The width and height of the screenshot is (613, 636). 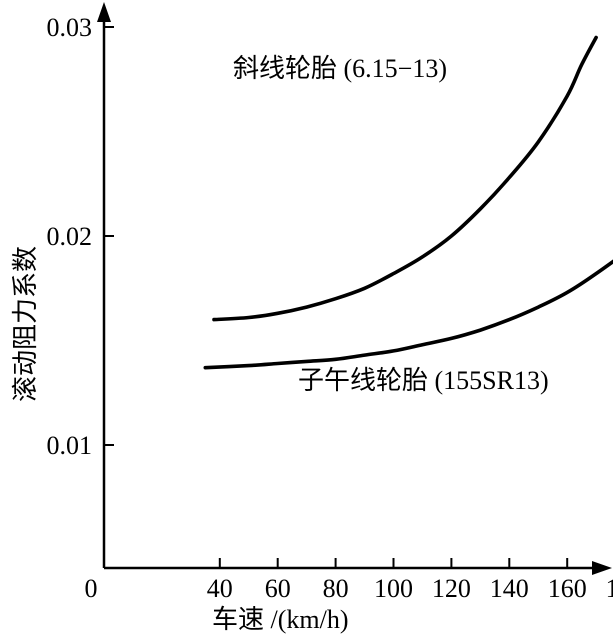 What do you see at coordinates (609, 588) in the screenshot?
I see `x-tick-label: 180` at bounding box center [609, 588].